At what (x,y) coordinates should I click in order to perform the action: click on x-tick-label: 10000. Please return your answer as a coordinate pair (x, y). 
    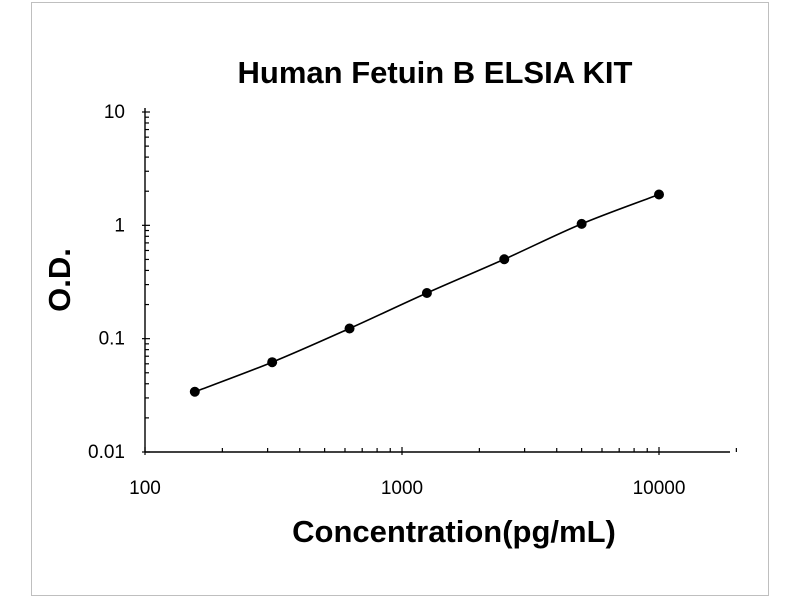
    Looking at the image, I should click on (659, 488).